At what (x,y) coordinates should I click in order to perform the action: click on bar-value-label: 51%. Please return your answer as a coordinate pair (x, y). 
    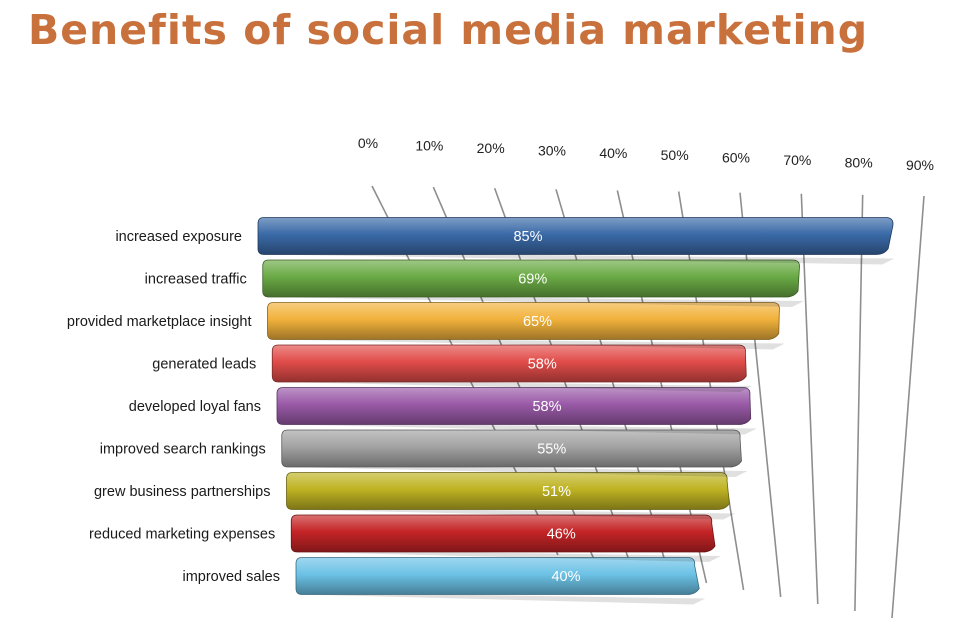
    Looking at the image, I should click on (556, 492).